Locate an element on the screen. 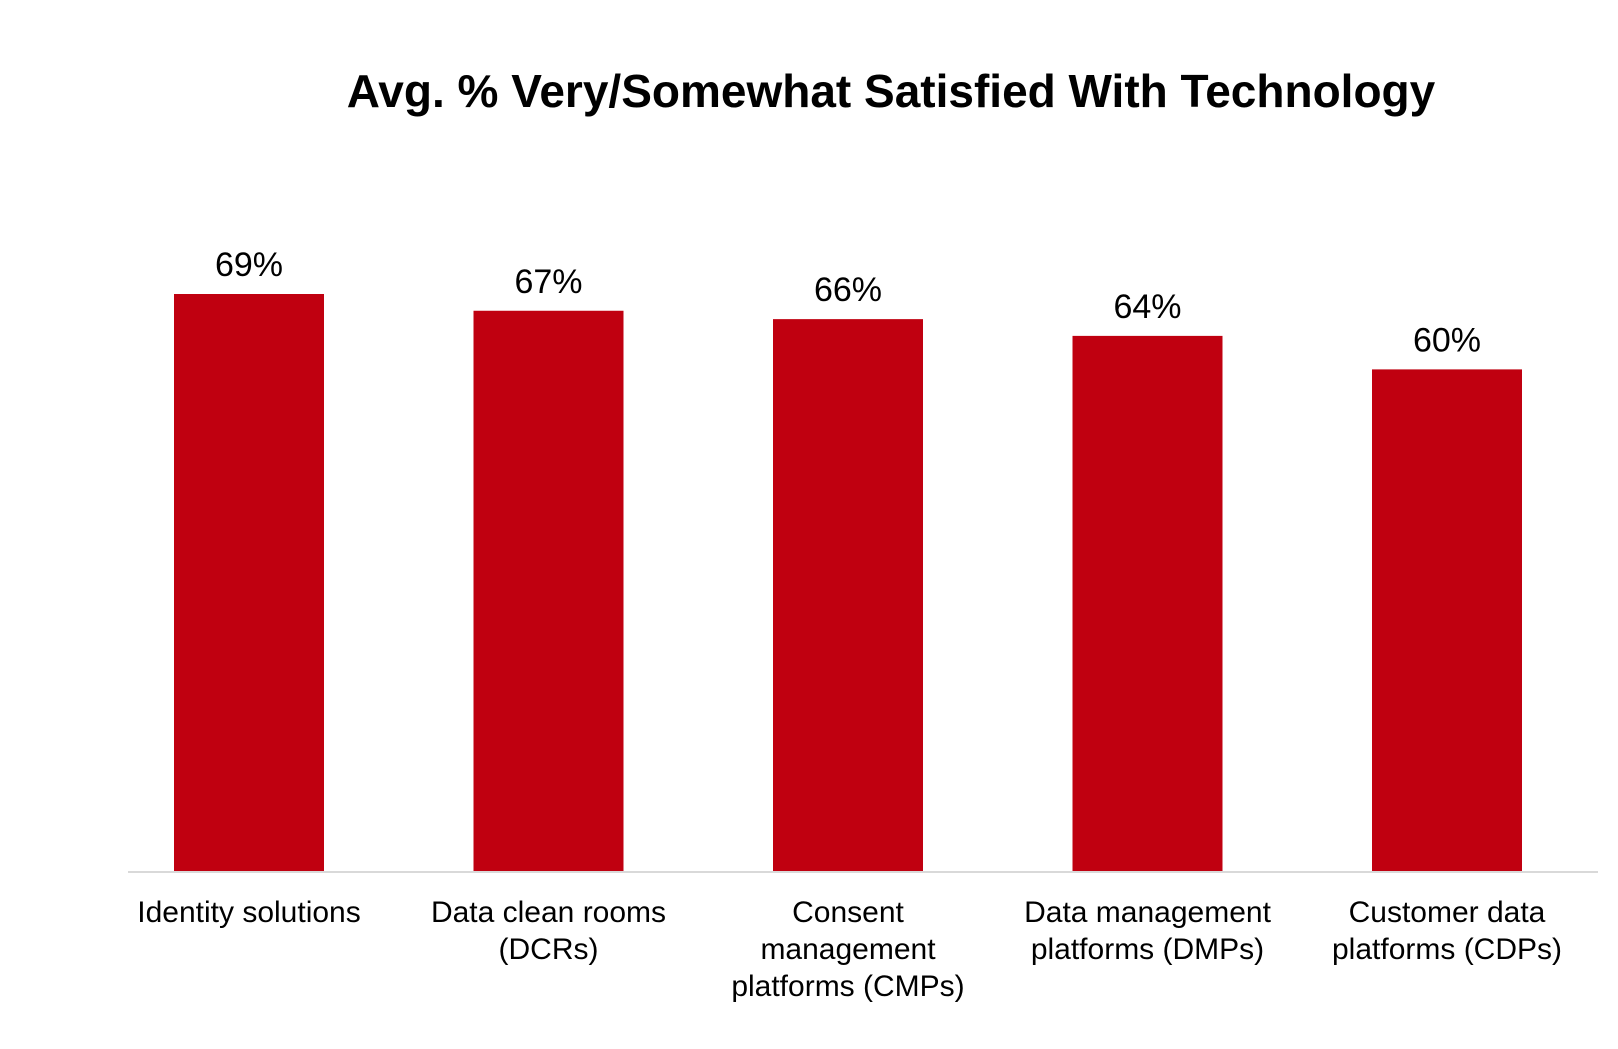  category-label-line: Data management is located at coordinates (1147, 912).